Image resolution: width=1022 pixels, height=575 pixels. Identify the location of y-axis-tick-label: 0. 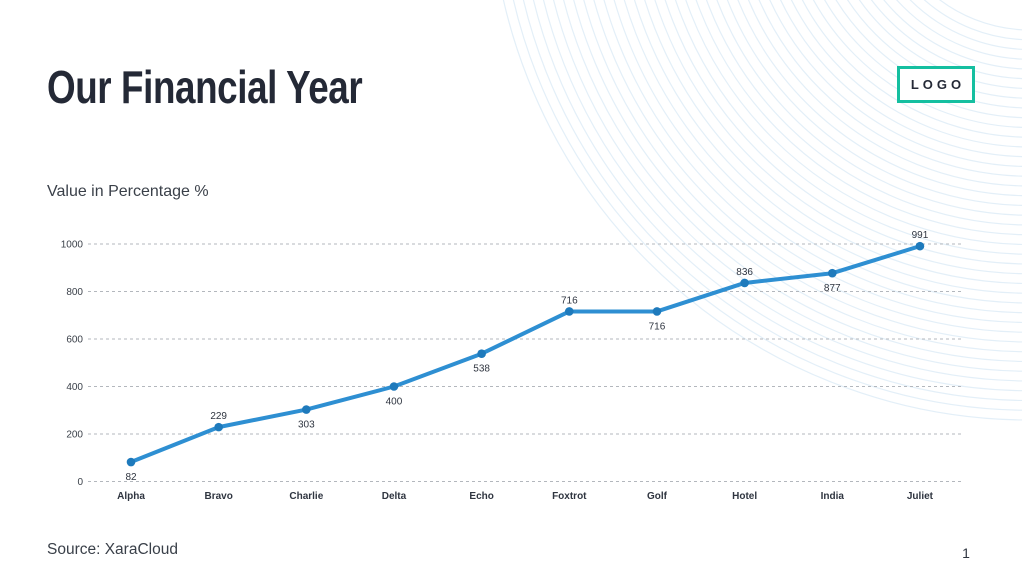
(80, 482).